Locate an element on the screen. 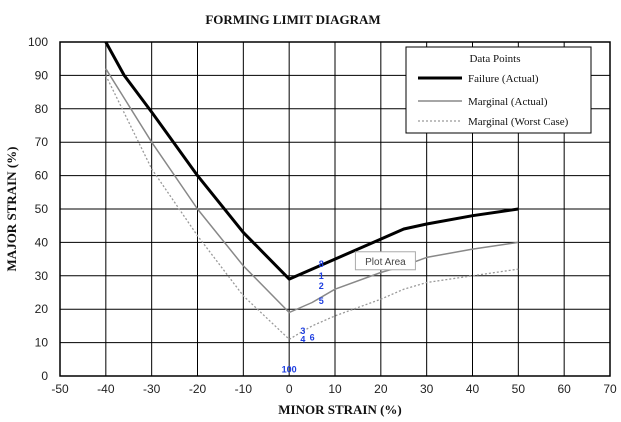 The height and width of the screenshot is (422, 621). y-tick-label: 0 is located at coordinates (44, 376).